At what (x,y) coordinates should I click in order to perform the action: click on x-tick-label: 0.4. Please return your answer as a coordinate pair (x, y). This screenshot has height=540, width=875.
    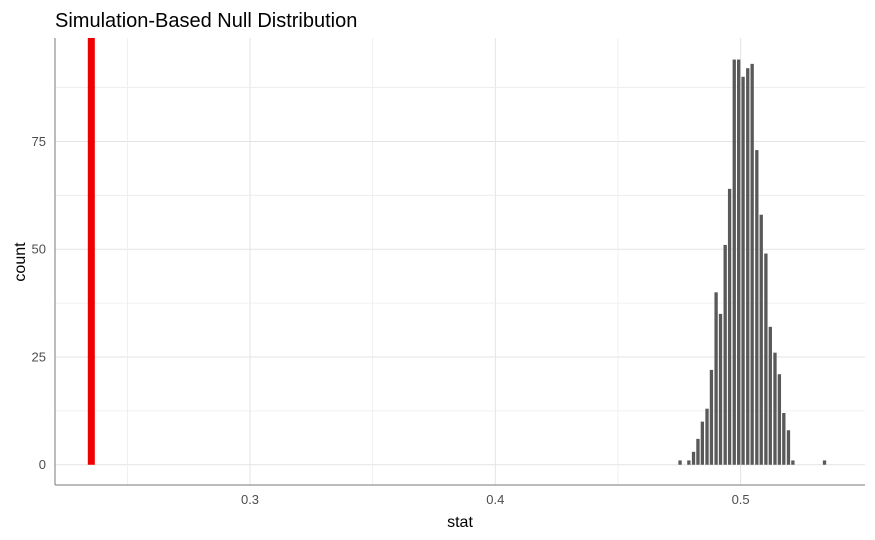
    Looking at the image, I should click on (495, 499).